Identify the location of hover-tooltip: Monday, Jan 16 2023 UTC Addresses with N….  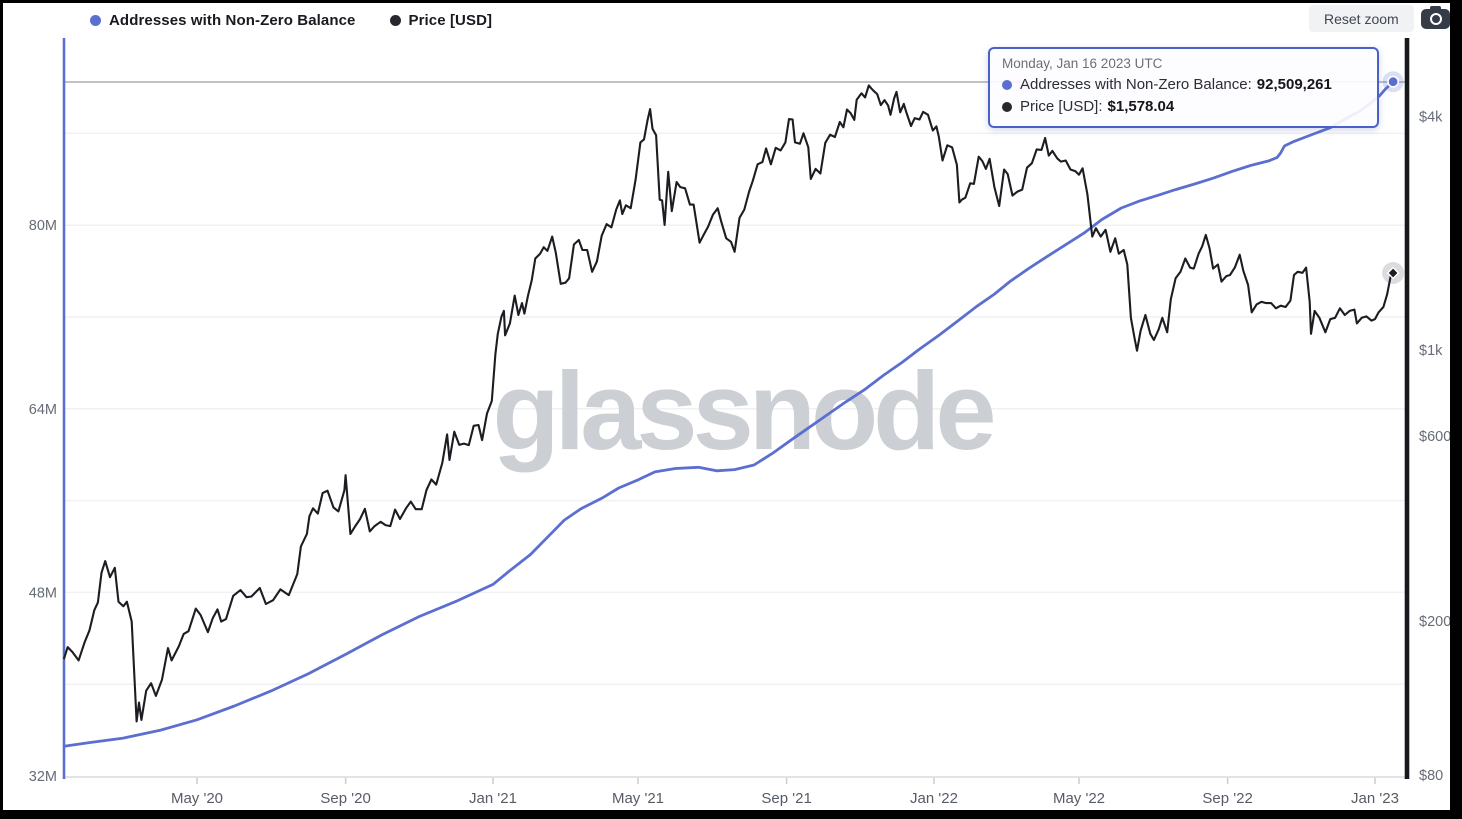
(1183, 87).